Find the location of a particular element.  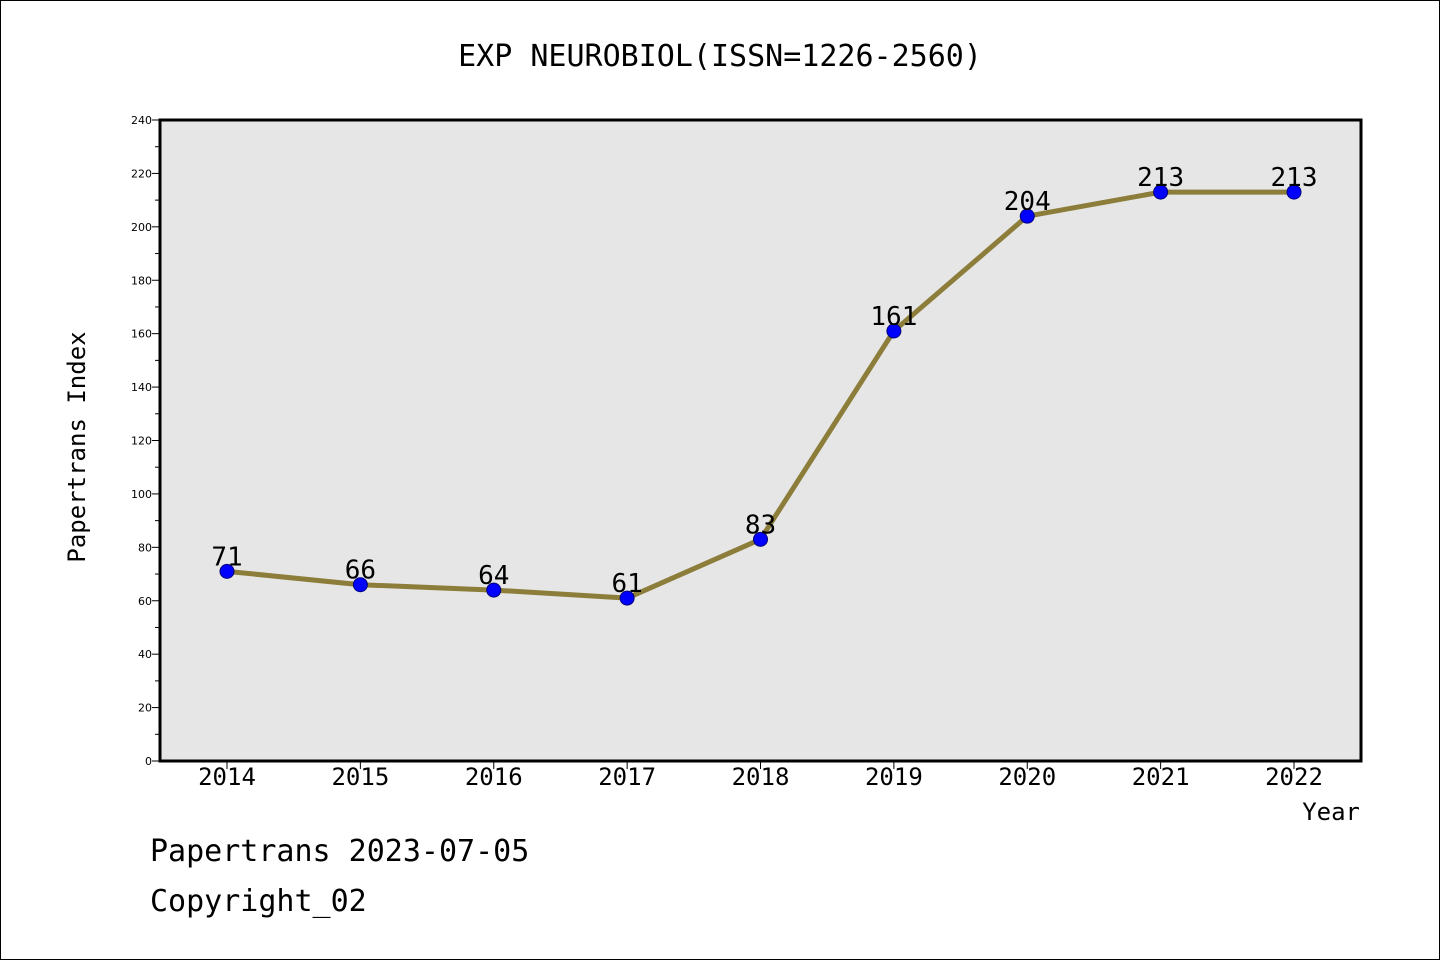

x-tick-label: 2015 is located at coordinates (360, 777).